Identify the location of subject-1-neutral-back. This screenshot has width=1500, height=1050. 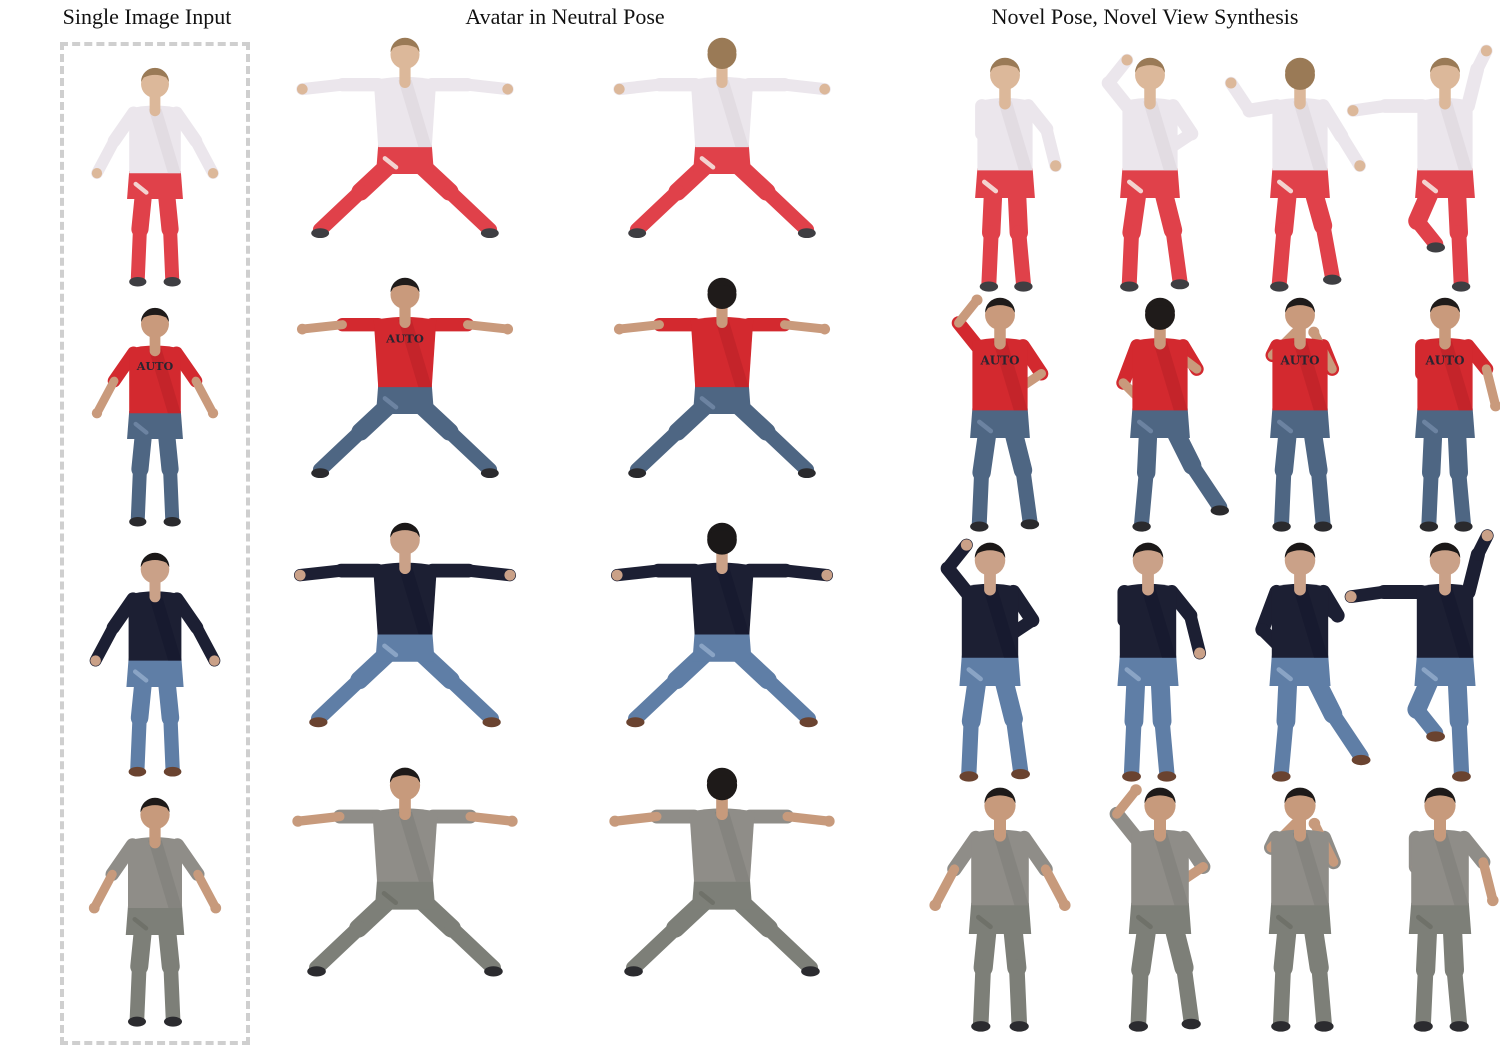
(722, 138).